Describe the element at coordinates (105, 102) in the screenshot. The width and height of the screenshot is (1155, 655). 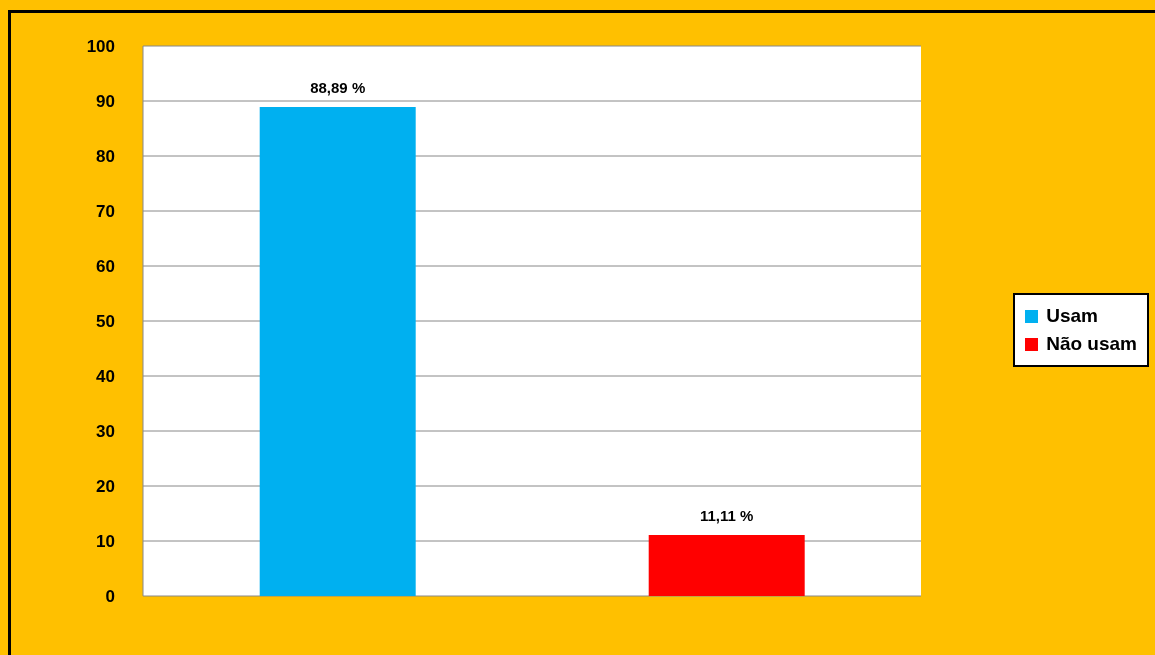
I see `y-tick-label: 90` at that location.